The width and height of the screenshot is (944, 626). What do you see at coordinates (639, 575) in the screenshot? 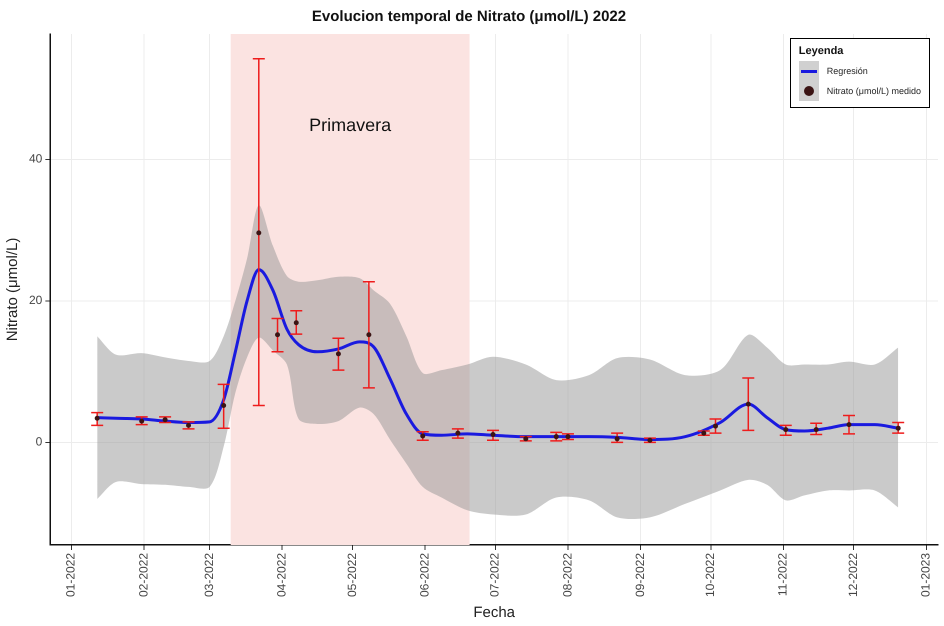
I see `x-tick-label: 09-2022` at bounding box center [639, 575].